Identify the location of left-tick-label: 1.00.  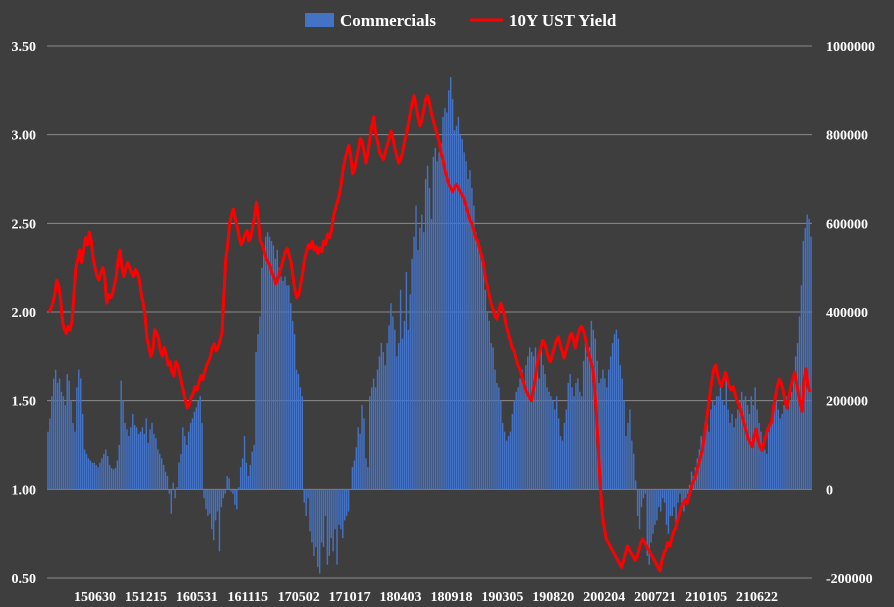
(24, 490).